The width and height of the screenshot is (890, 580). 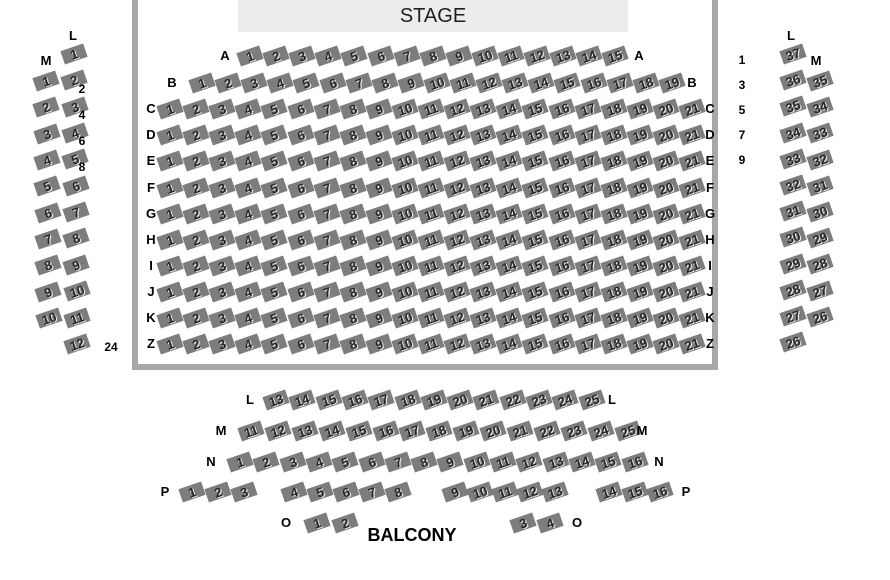 I want to click on seat-M-19: 19, so click(x=466, y=431).